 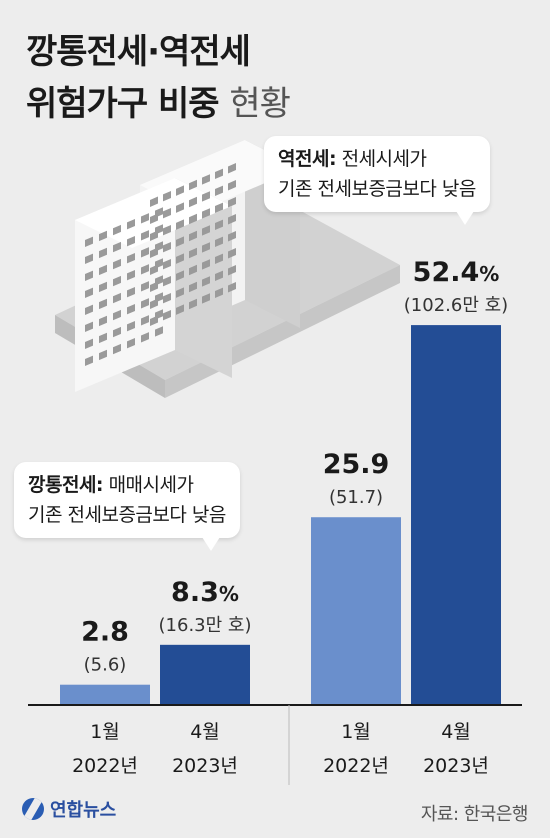 What do you see at coordinates (356, 497) in the screenshot?
I see `bar-households-label: (51.7)` at bounding box center [356, 497].